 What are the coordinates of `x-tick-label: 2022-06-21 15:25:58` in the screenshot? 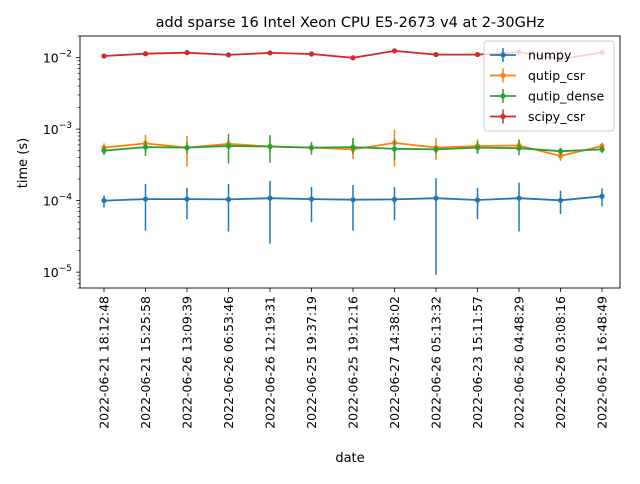 It's located at (145, 362).